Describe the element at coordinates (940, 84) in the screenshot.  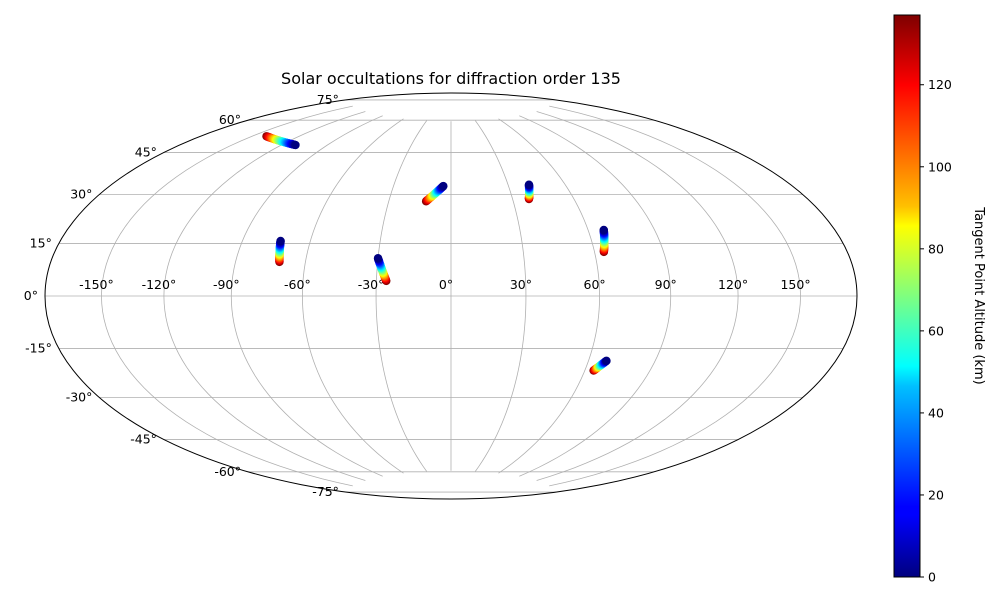
I see `colorbar-tick-label: 120` at that location.